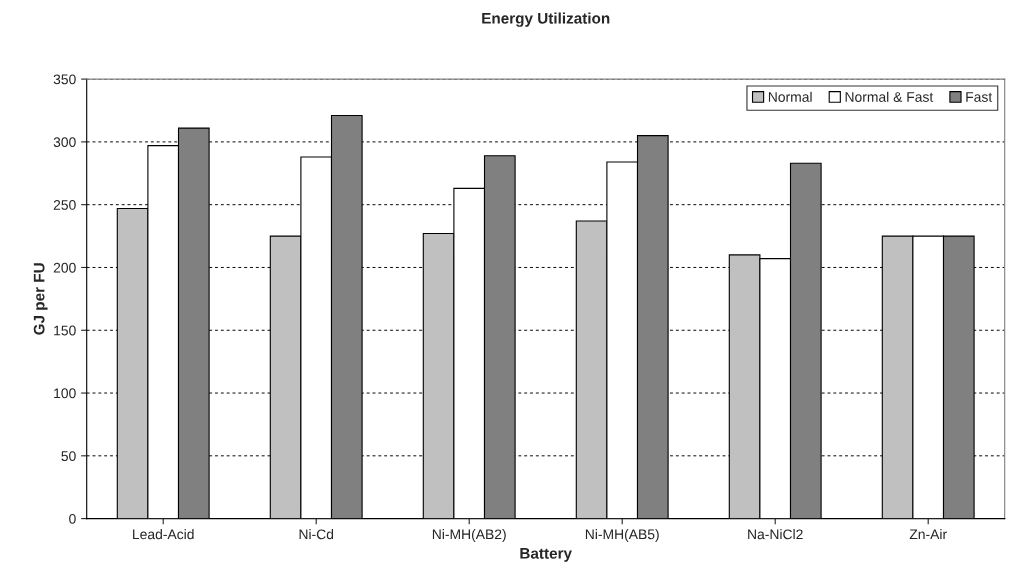  Describe the element at coordinates (72, 518) in the screenshot. I see `y-tick-label: 0` at that location.